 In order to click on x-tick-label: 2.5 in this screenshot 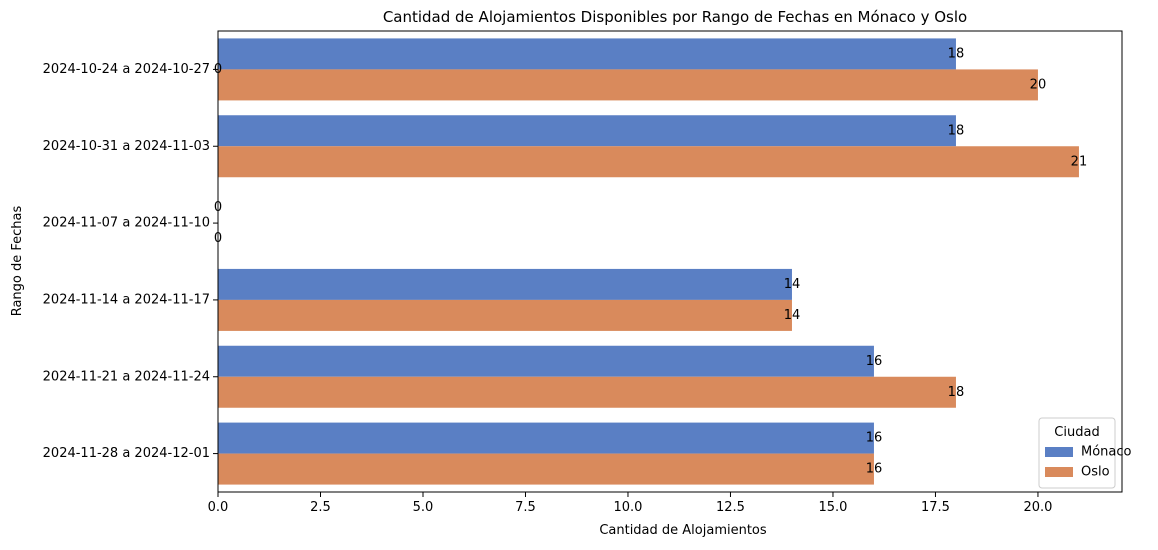, I will do `click(320, 507)`.